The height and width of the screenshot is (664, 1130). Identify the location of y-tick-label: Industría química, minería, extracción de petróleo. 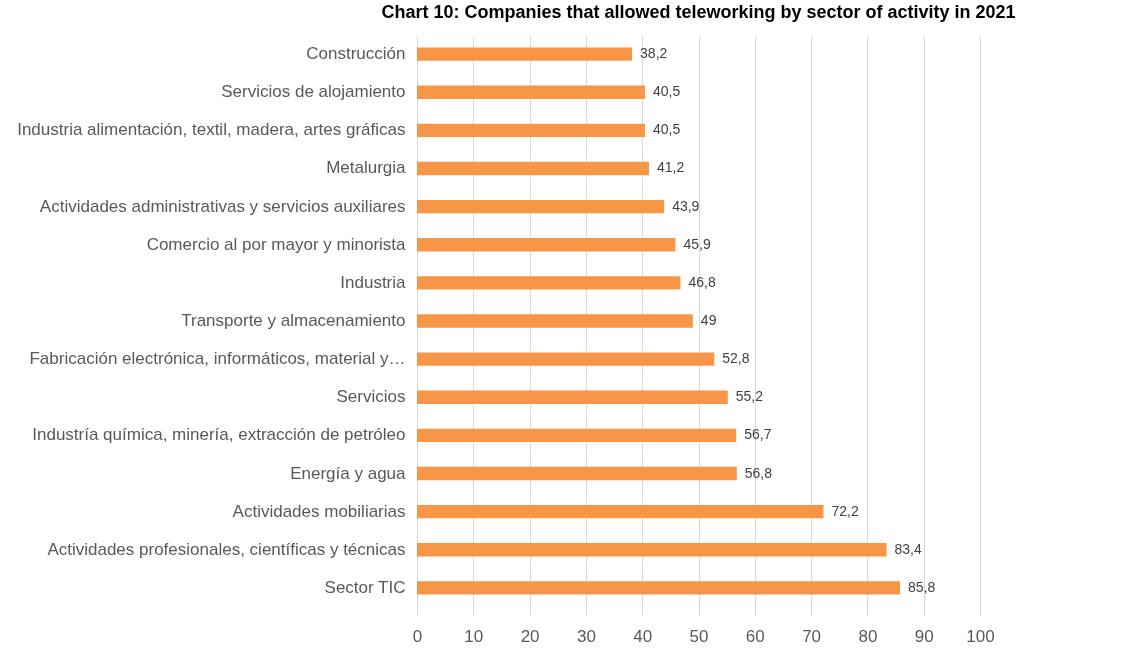
(219, 435).